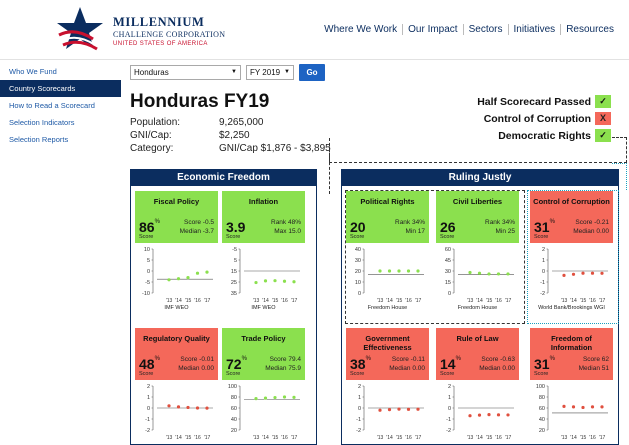 Image resolution: width=629 pixels, height=445 pixels. Describe the element at coordinates (177, 275) in the screenshot. I see `indicator-chart: 10 5 0 -5 -10 '13'14'15'16'17` at that location.